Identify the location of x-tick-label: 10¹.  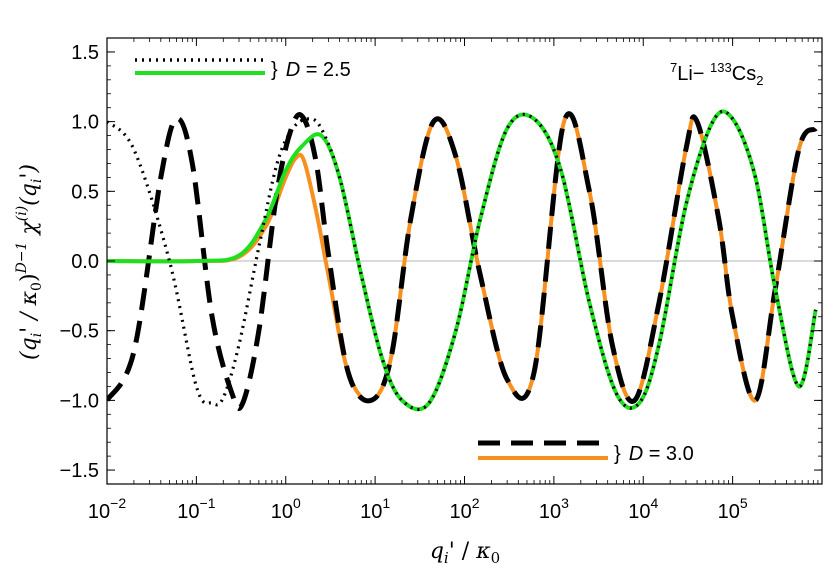
(375, 509).